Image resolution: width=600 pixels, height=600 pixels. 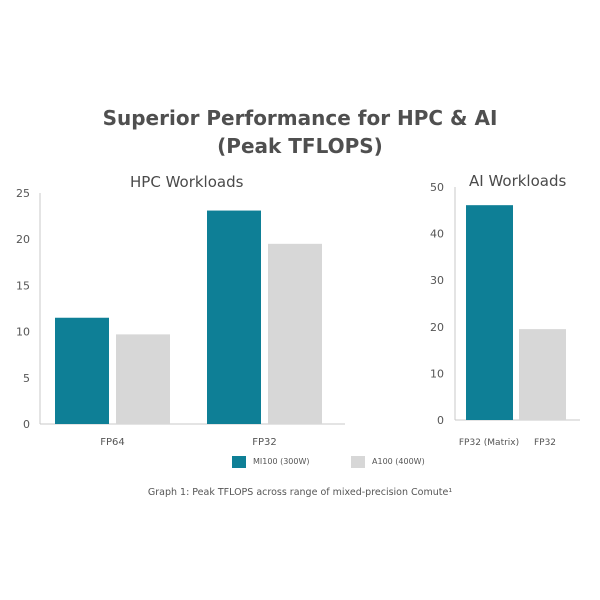 I want to click on hpc-x-tick-label: FP32, so click(x=264, y=442).